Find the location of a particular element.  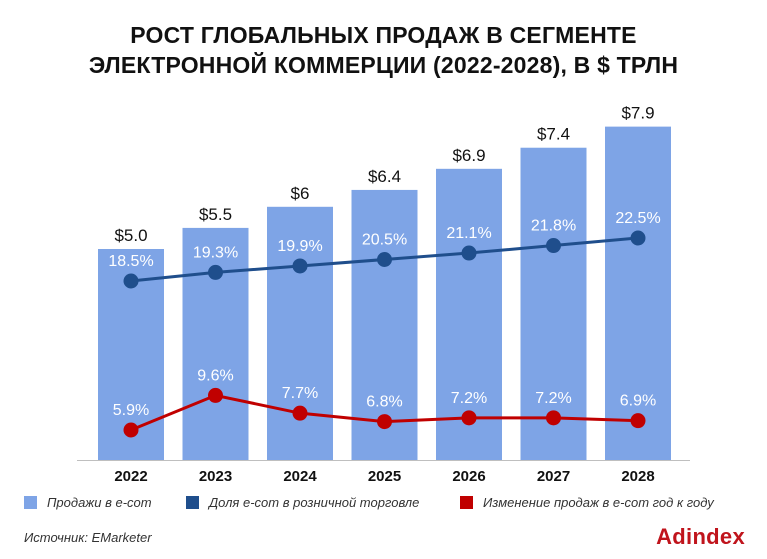

share-label-2027: 21.8% is located at coordinates (553, 226).